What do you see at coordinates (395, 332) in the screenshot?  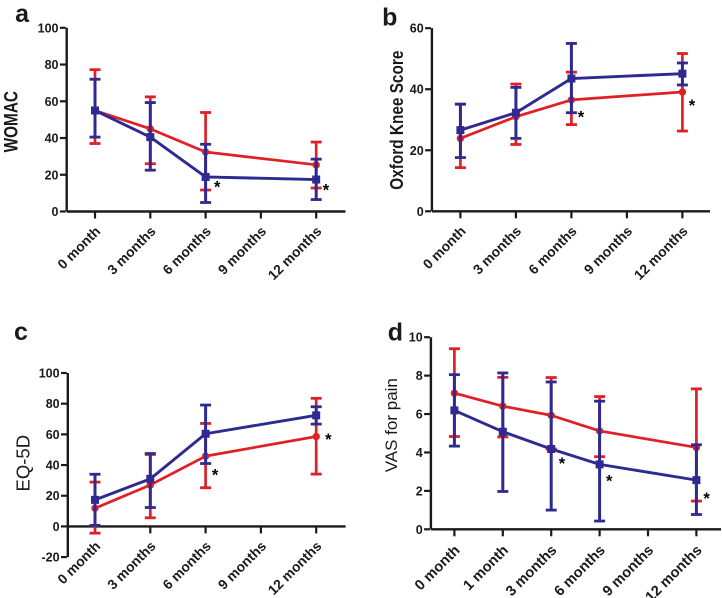 I see `svg-text: d` at bounding box center [395, 332].